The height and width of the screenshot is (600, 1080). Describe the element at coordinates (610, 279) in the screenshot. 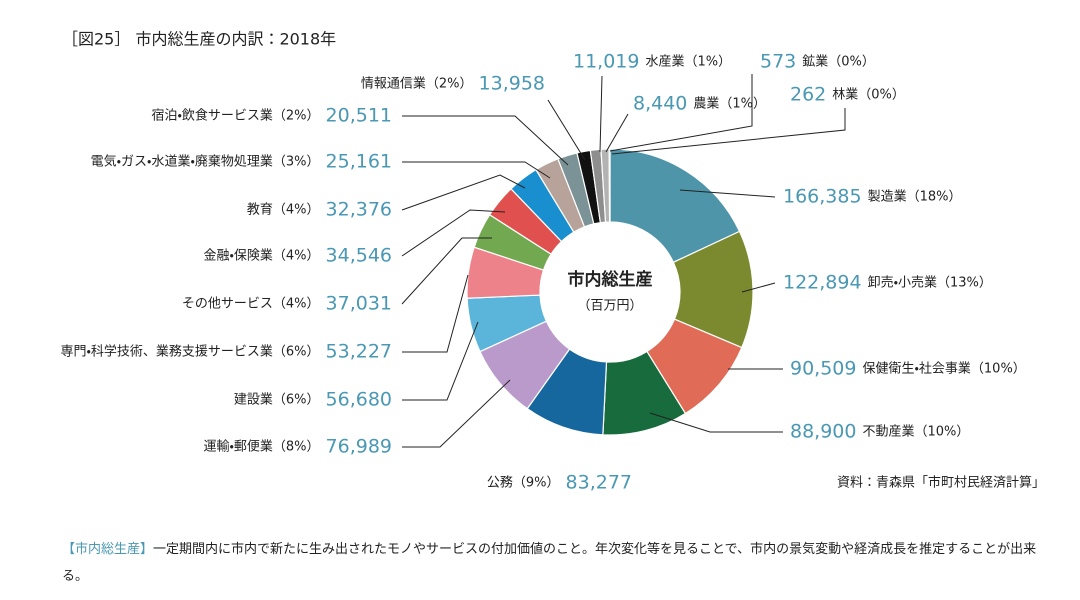

I see `center-label: 市内総生産` at that location.